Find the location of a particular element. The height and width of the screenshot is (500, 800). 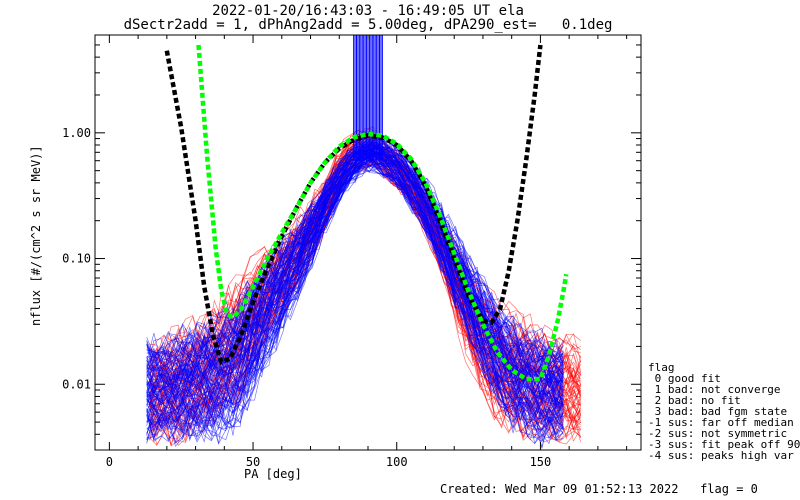

x-tick-label: 150 is located at coordinates (541, 462).